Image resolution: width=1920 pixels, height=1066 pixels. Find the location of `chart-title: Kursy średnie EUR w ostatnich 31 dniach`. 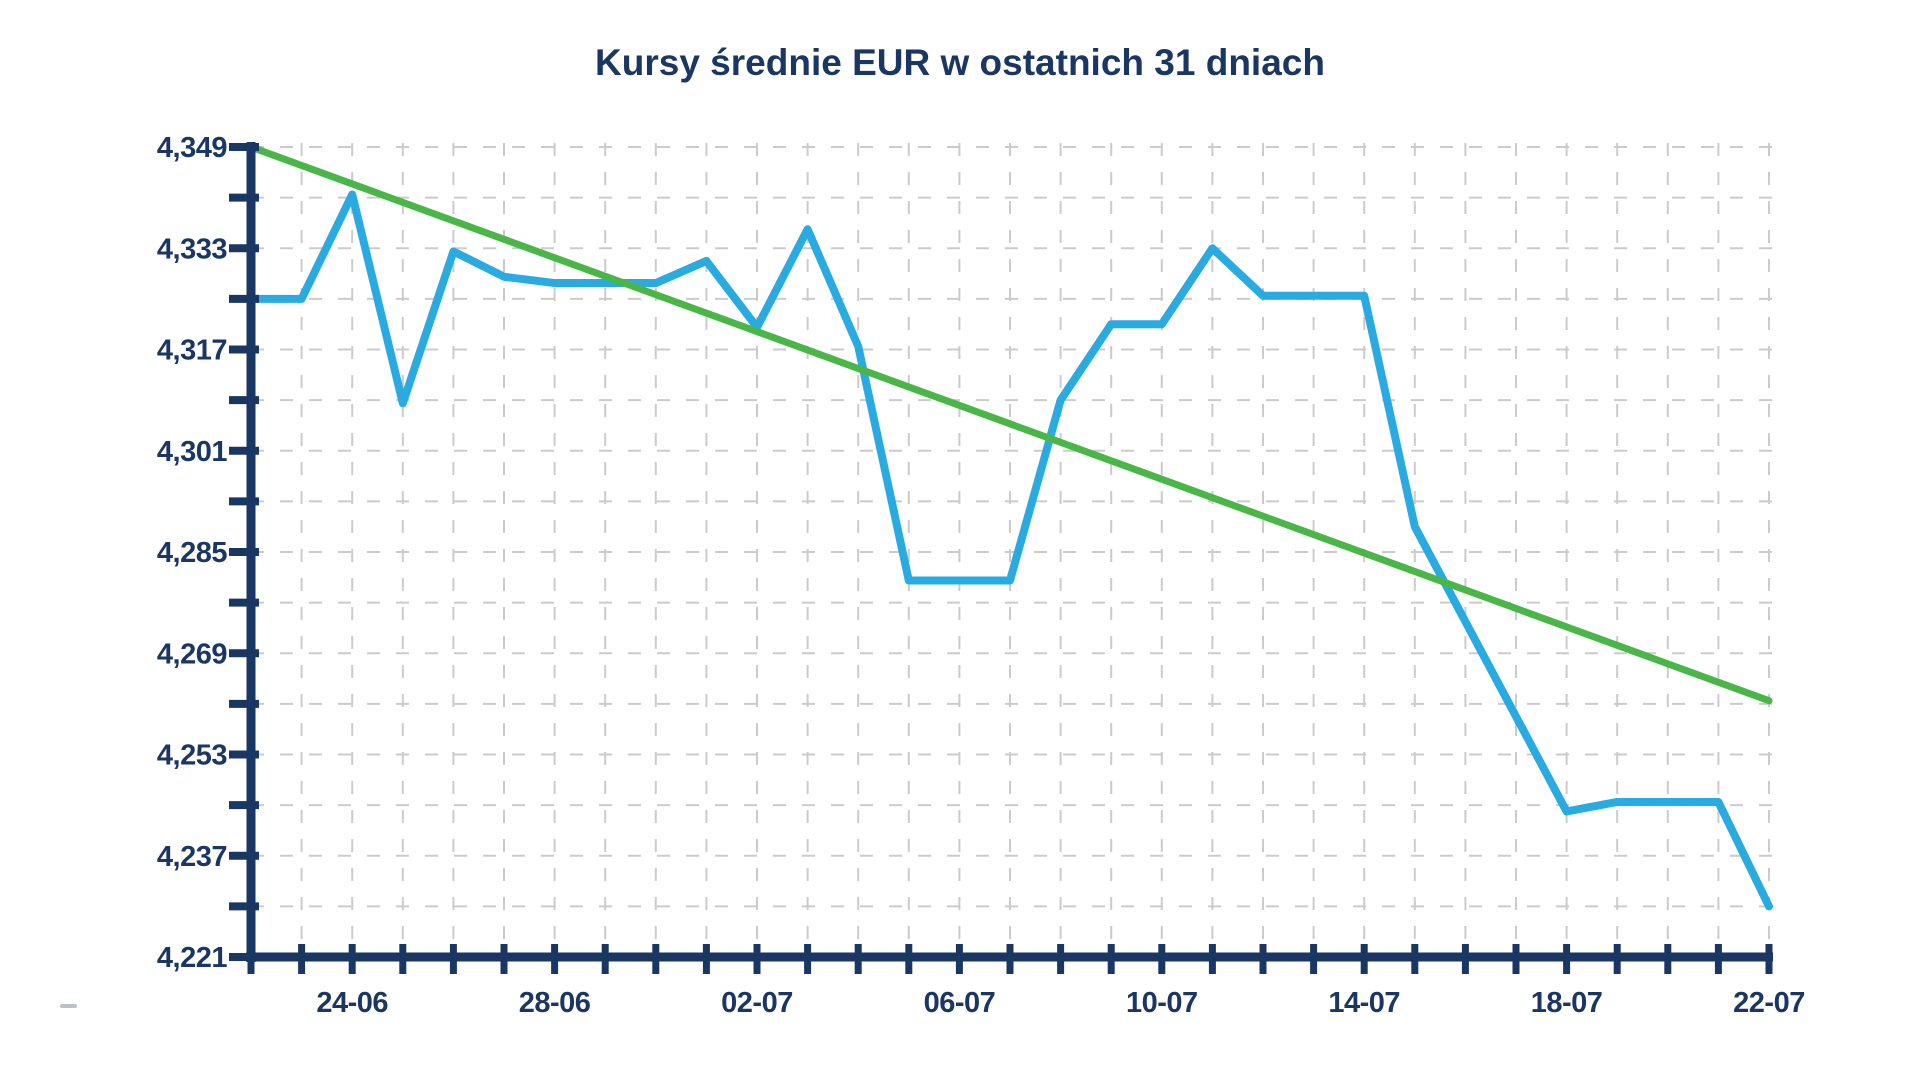

chart-title: Kursy średnie EUR w ostatnich 31 dniach is located at coordinates (960, 62).